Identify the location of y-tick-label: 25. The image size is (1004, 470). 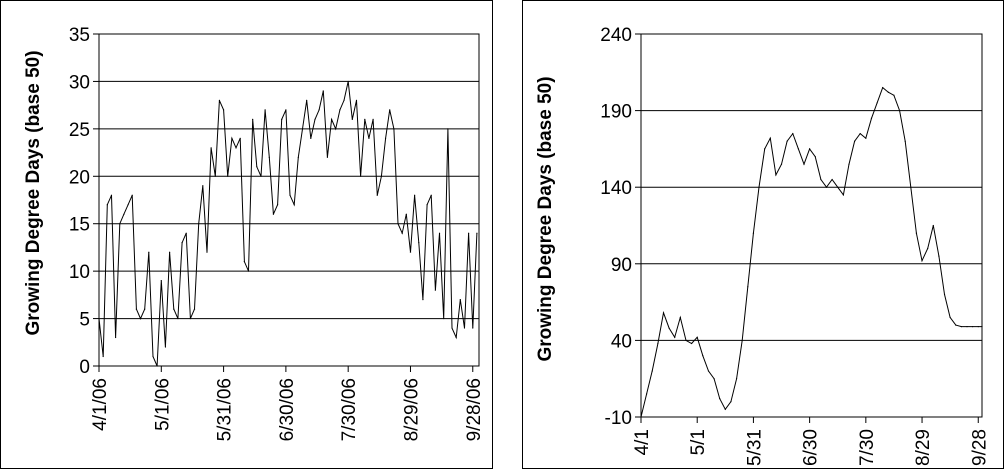
(79, 130).